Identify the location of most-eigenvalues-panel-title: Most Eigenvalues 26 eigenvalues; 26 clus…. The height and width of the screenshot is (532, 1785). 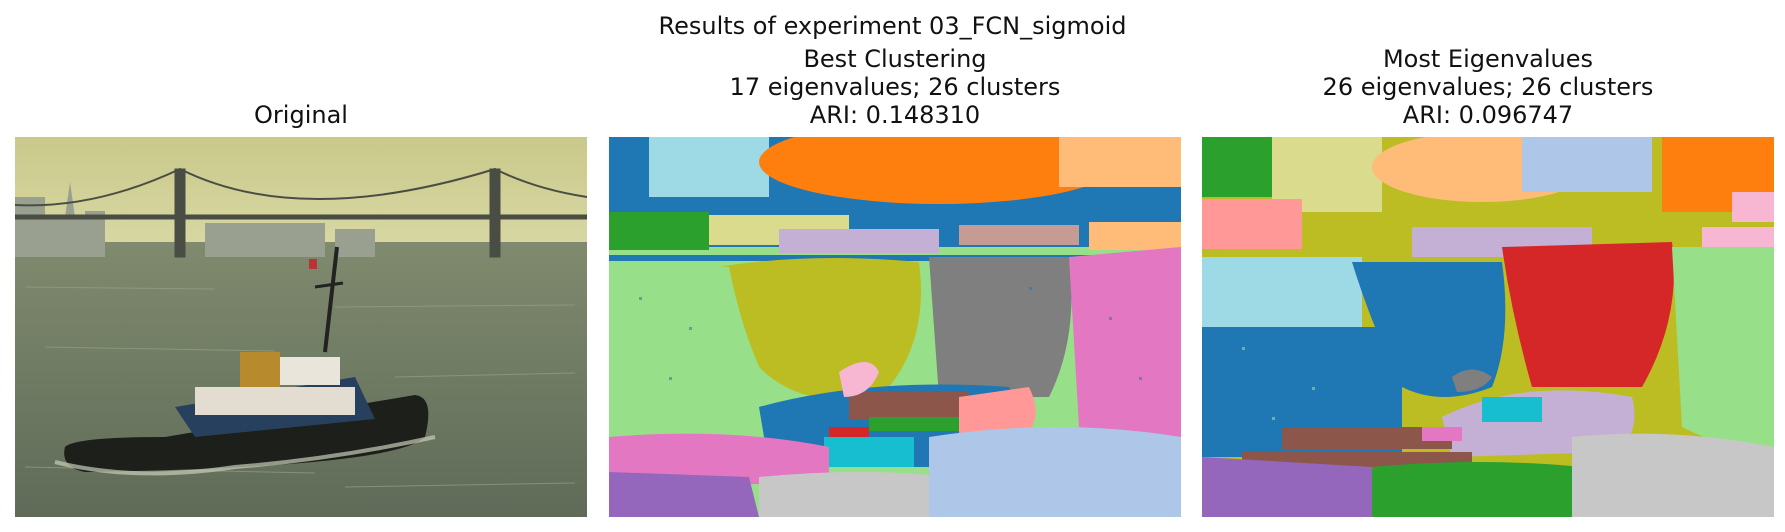
(1488, 87).